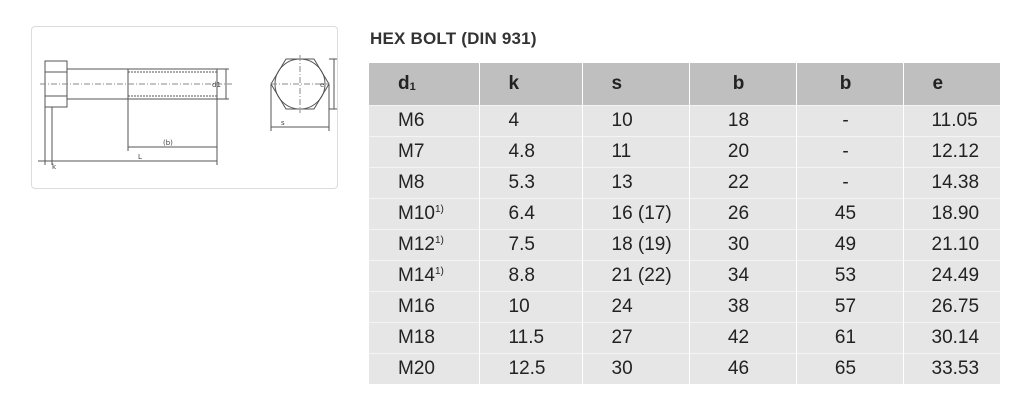 The height and width of the screenshot is (420, 1036). Describe the element at coordinates (283, 123) in the screenshot. I see `dim-label-s: s` at that location.